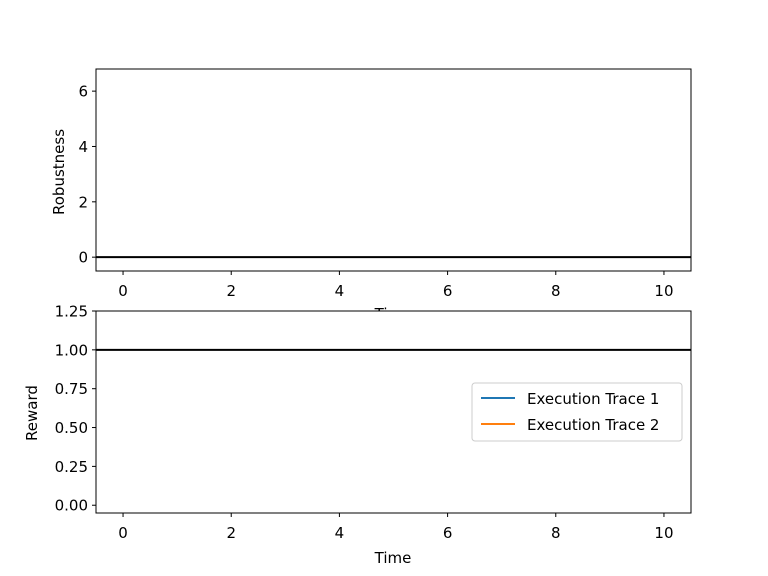  What do you see at coordinates (71, 428) in the screenshot?
I see `reward-y-tick-label: 0.50` at bounding box center [71, 428].